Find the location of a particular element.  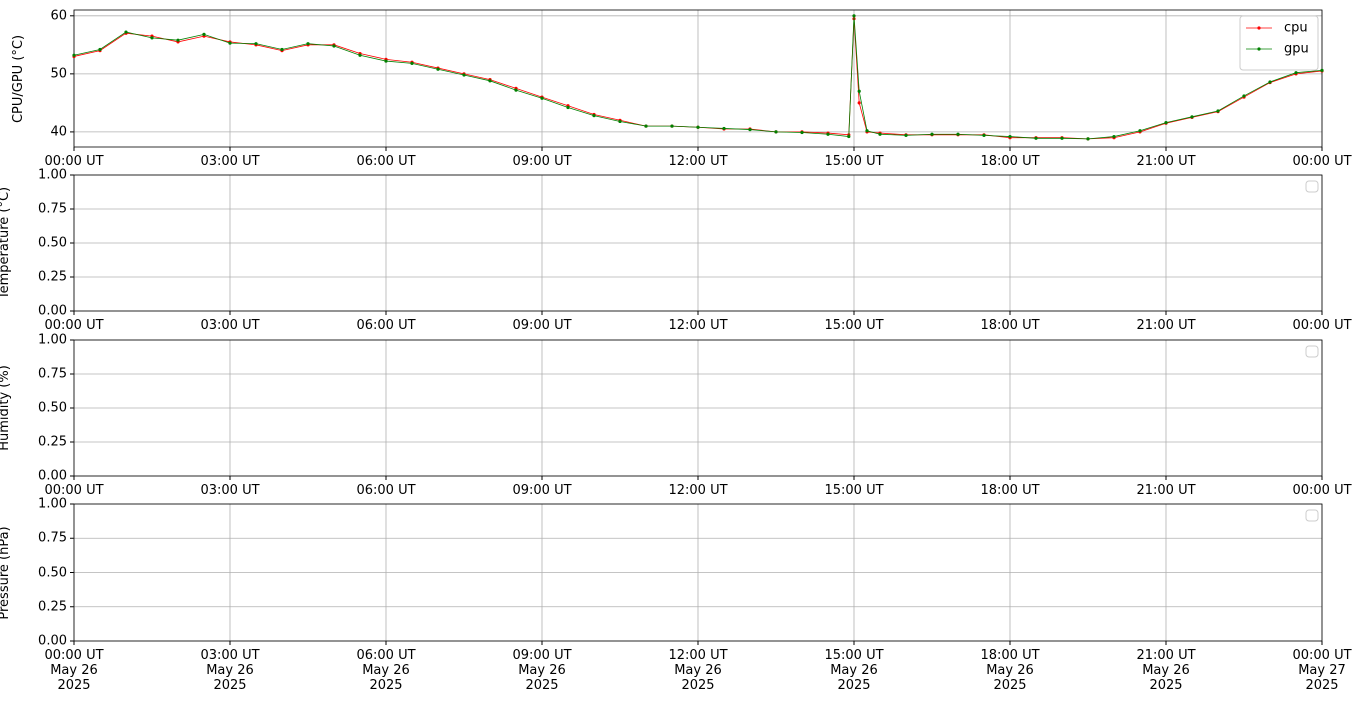

y-tick-label: 50 is located at coordinates (58, 74).